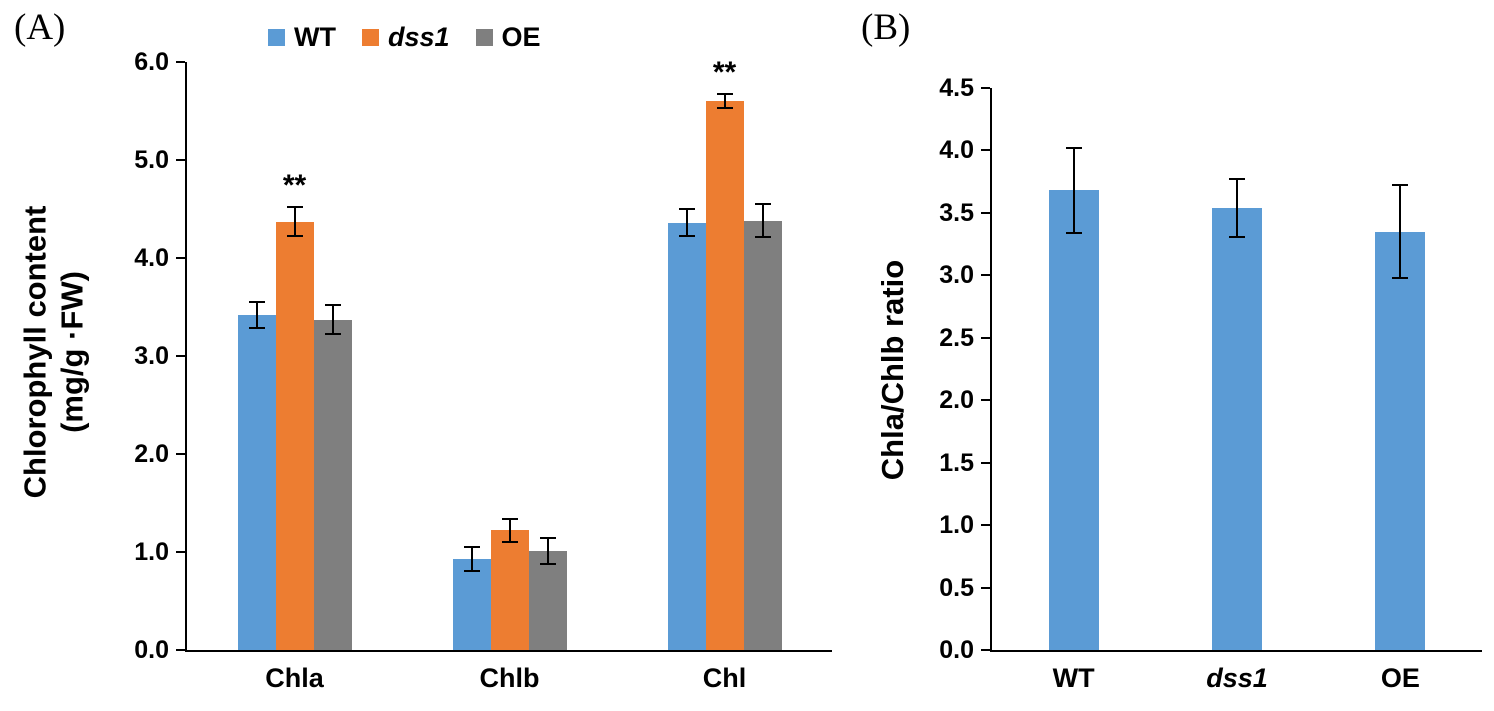 The height and width of the screenshot is (711, 1494). What do you see at coordinates (294, 678) in the screenshot?
I see `x-category-label: Chla` at bounding box center [294, 678].